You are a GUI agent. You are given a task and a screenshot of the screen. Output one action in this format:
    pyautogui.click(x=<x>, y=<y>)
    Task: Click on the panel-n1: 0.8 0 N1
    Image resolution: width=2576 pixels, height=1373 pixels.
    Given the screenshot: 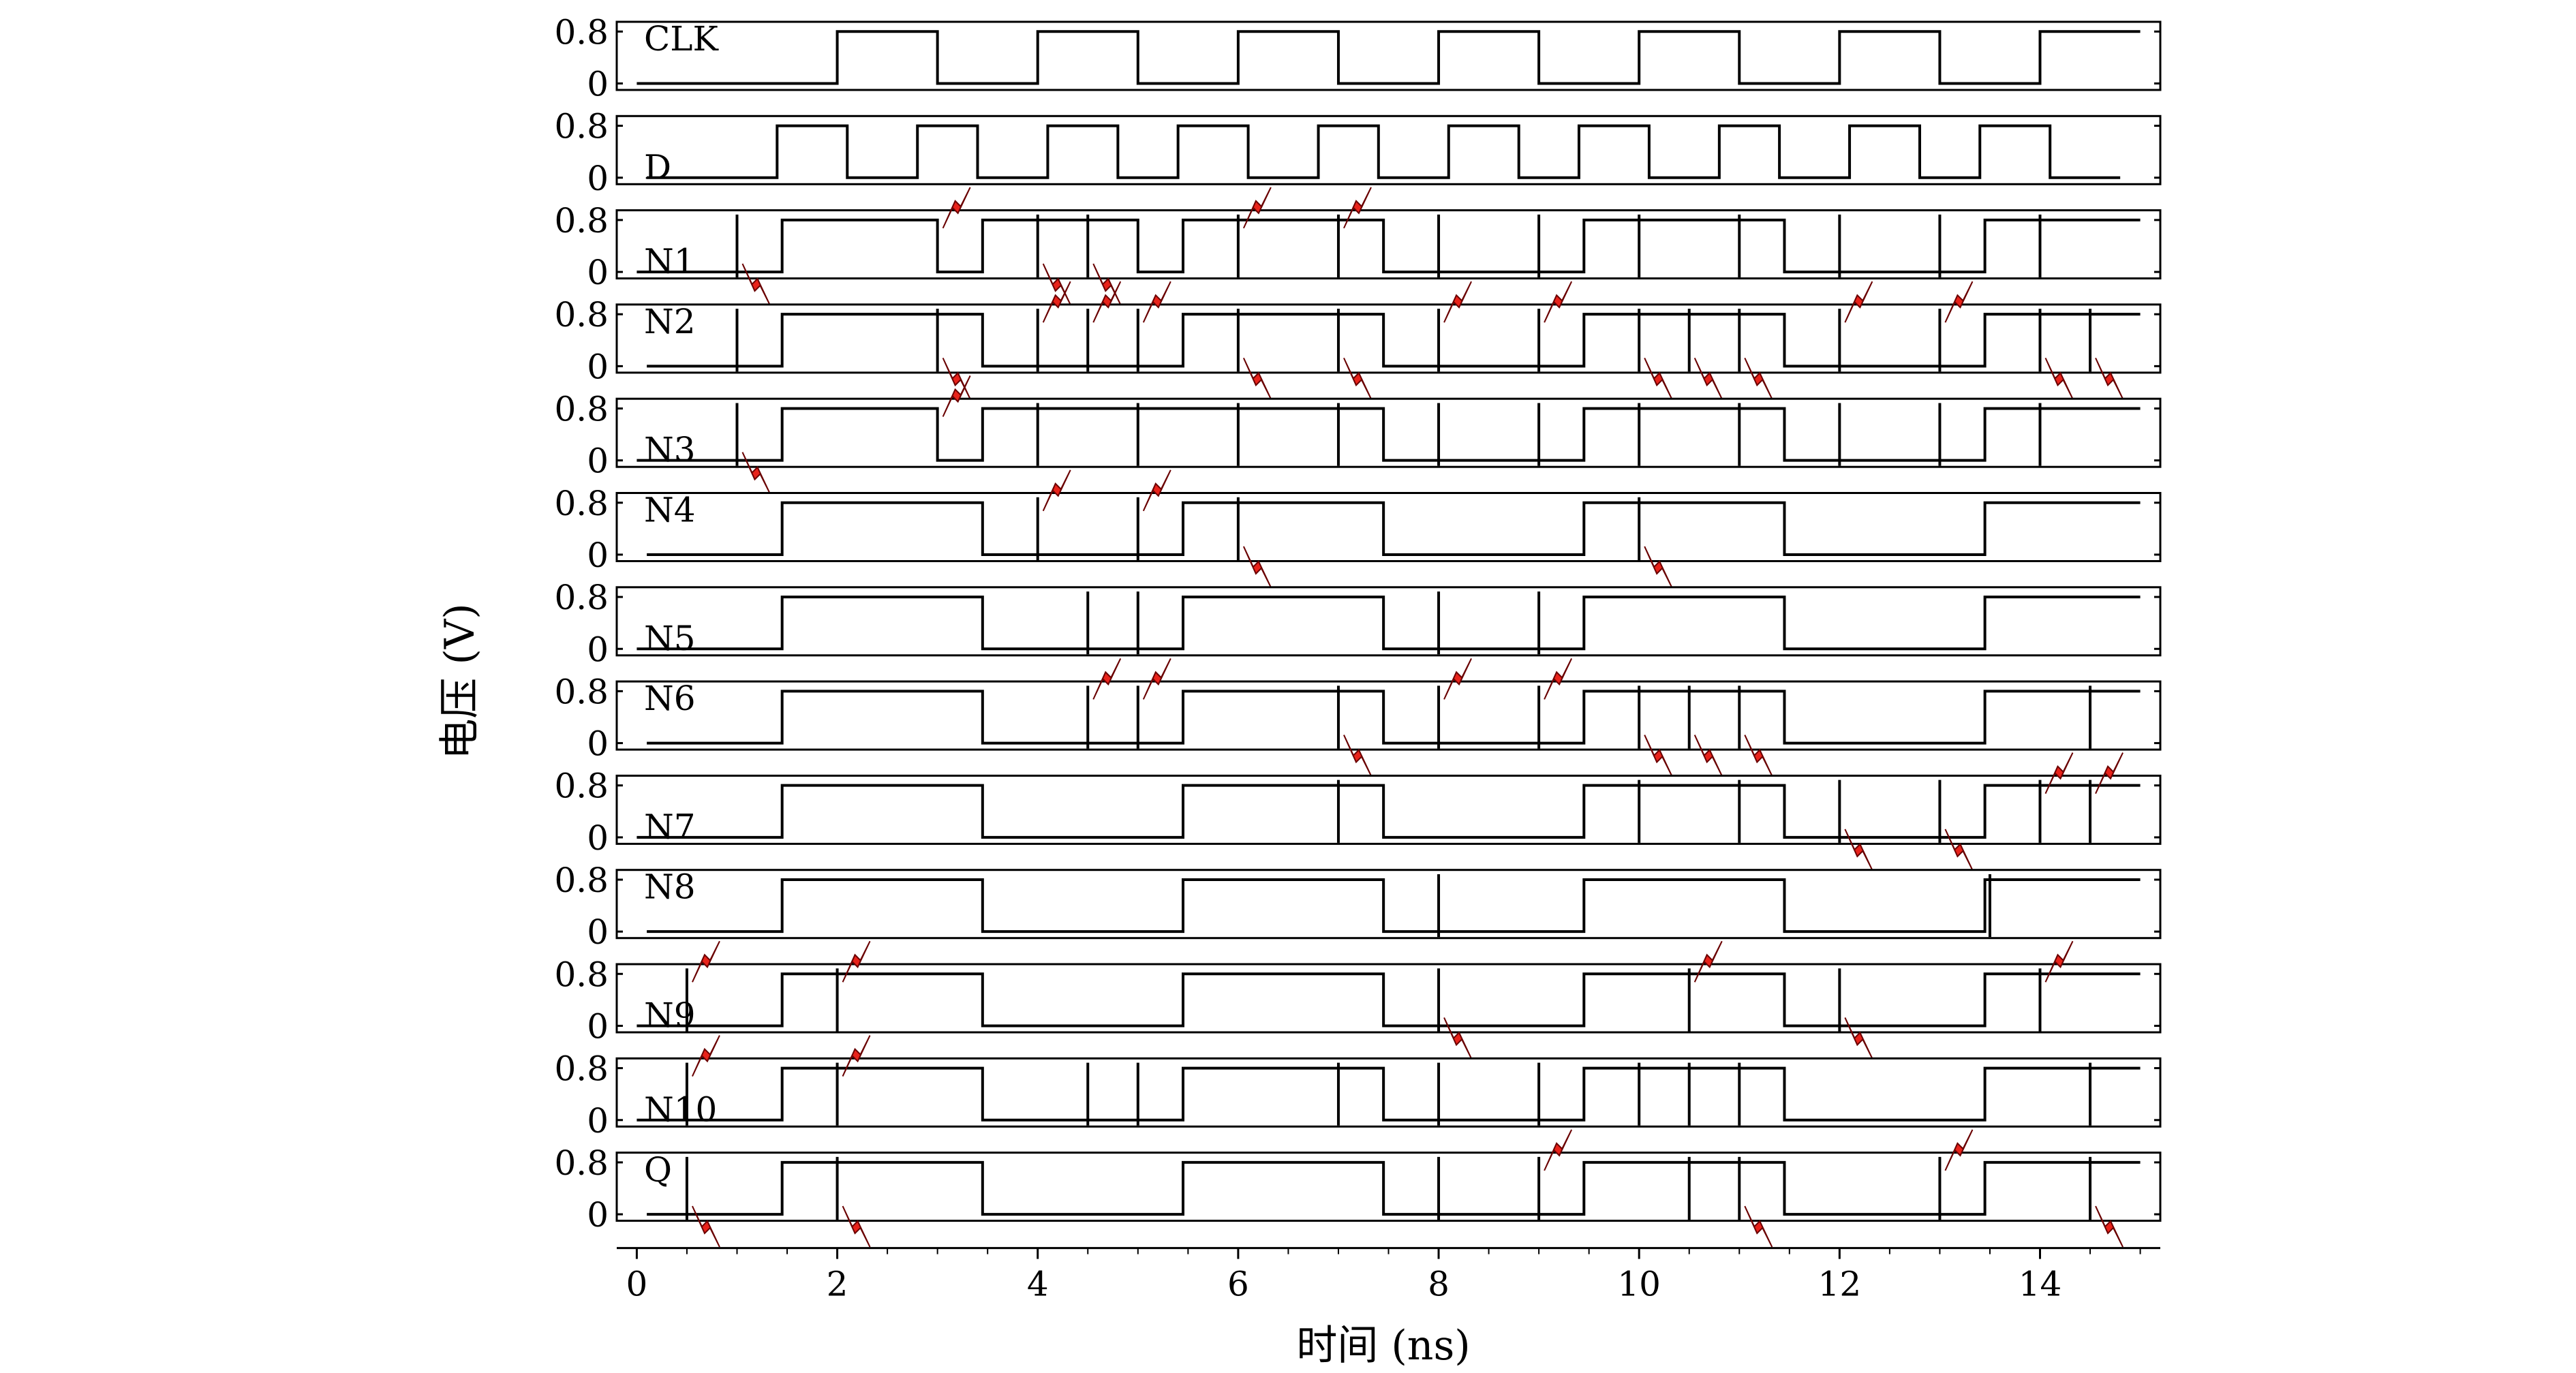 What is the action you would take?
    pyautogui.click(x=1358, y=246)
    